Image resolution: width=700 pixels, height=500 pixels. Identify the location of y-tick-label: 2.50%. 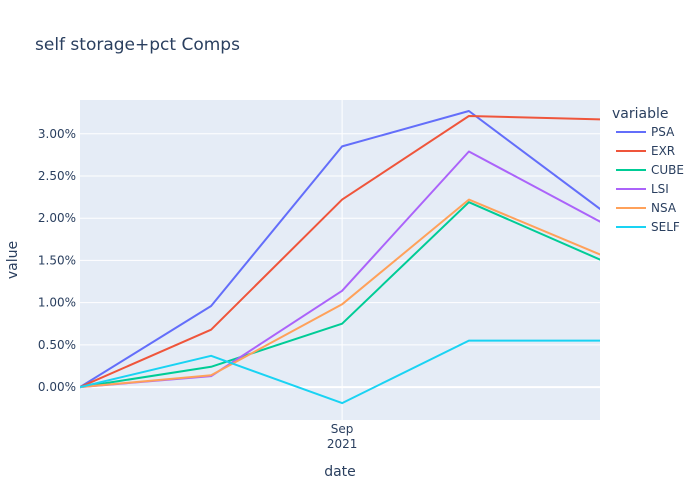
(57, 176).